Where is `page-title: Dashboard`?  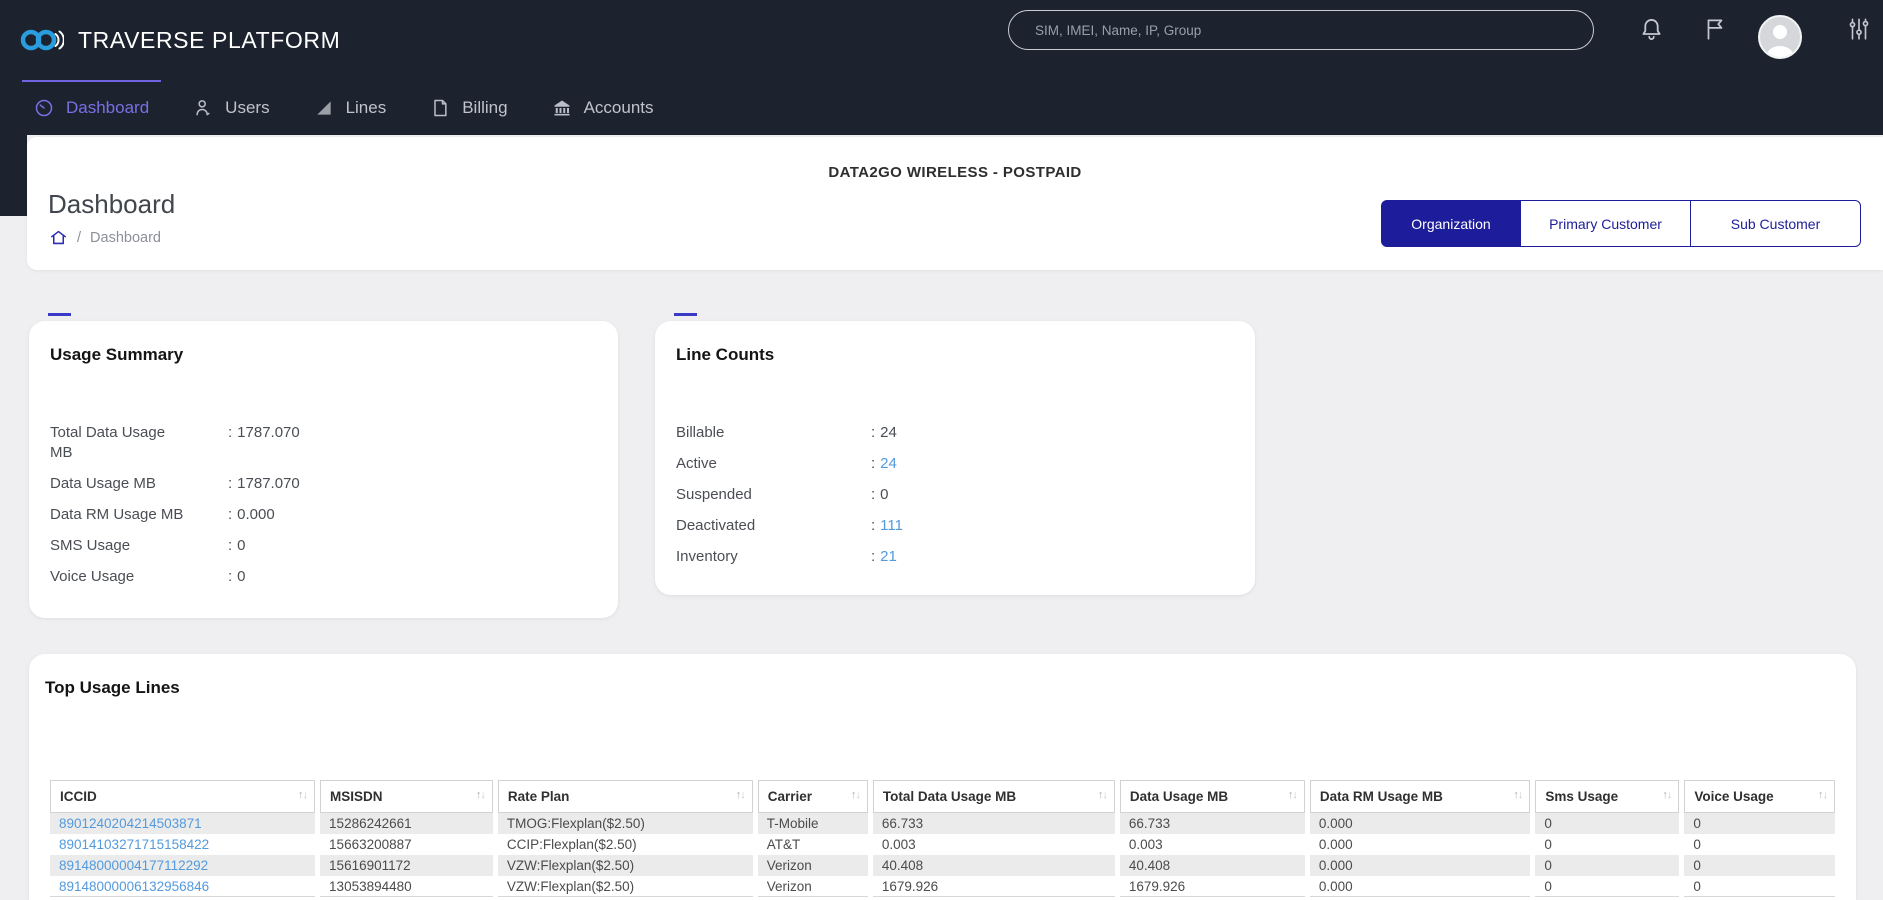 page-title: Dashboard is located at coordinates (112, 204).